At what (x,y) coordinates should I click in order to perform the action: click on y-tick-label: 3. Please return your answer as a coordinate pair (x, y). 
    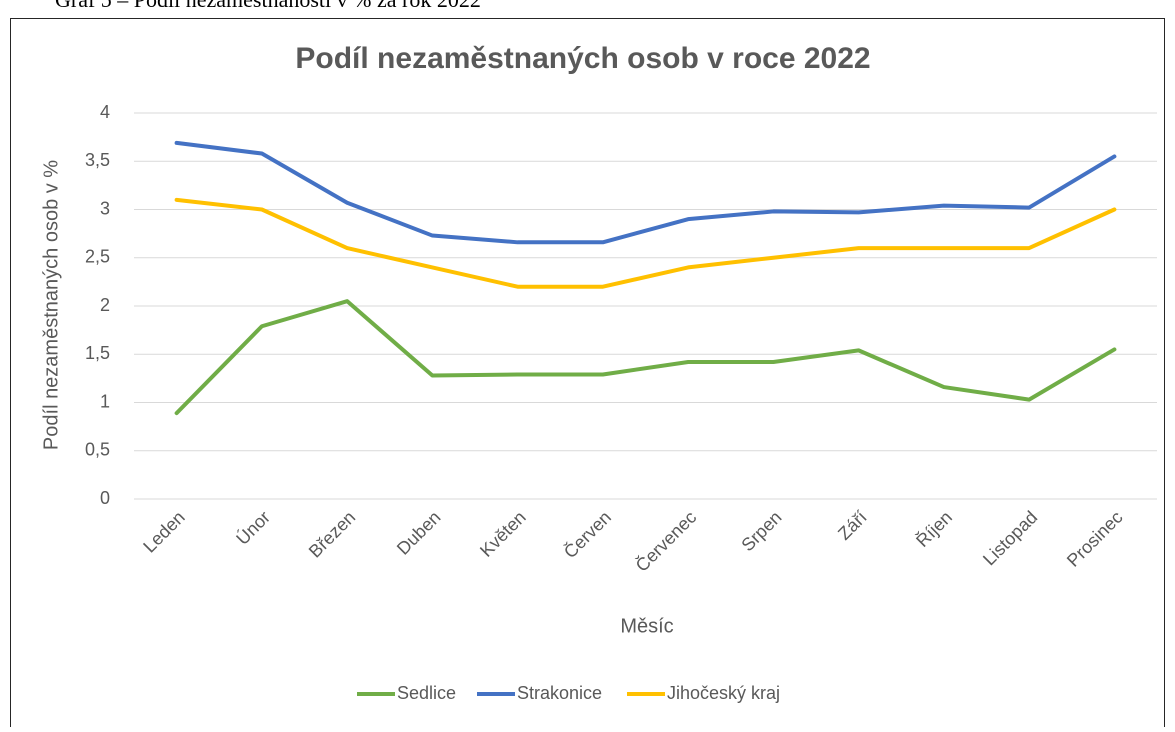
    Looking at the image, I should click on (105, 208).